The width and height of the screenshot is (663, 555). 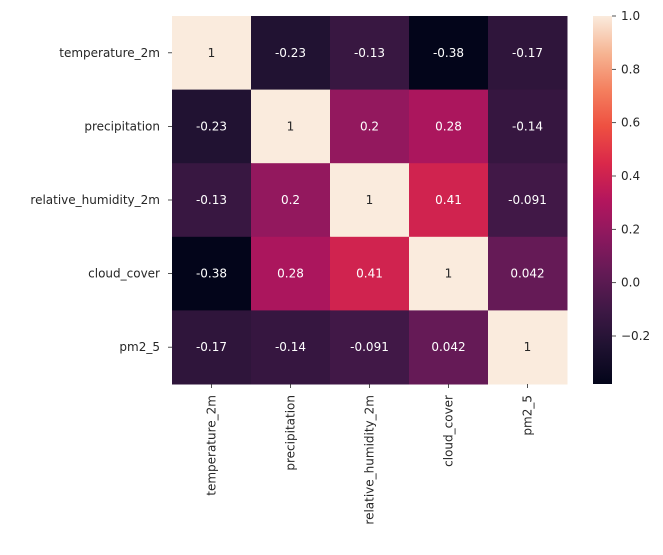 I want to click on x-tick-label: temperature_2m, so click(x=212, y=445).